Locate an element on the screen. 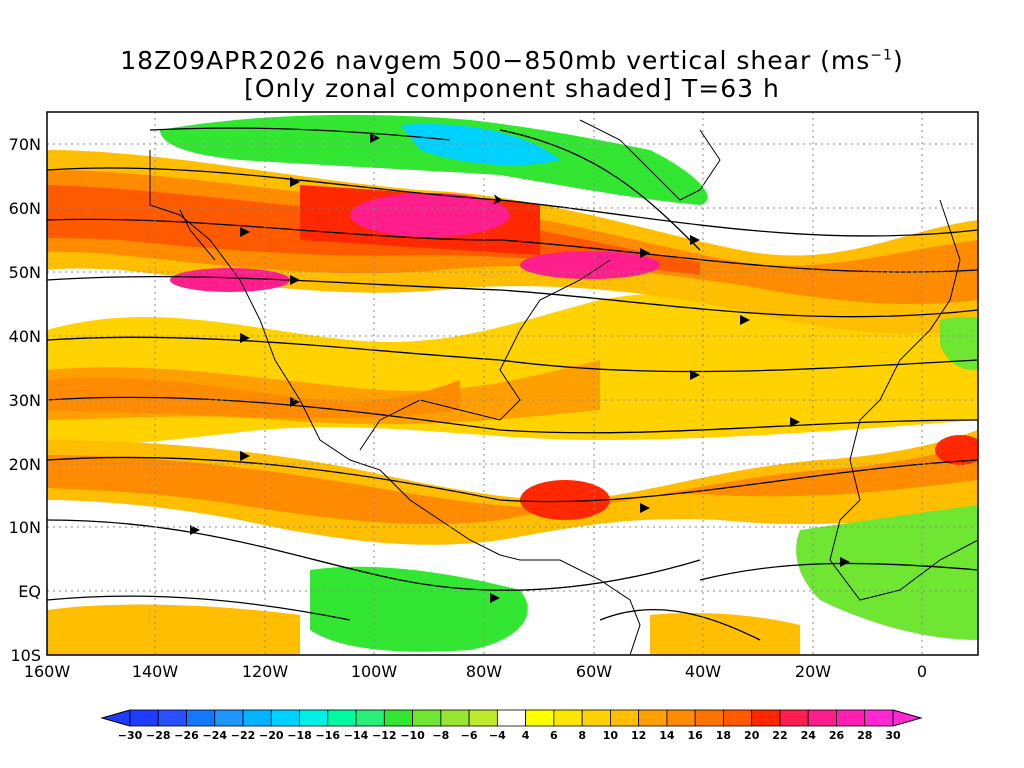  lon-label: 60W is located at coordinates (594, 671).